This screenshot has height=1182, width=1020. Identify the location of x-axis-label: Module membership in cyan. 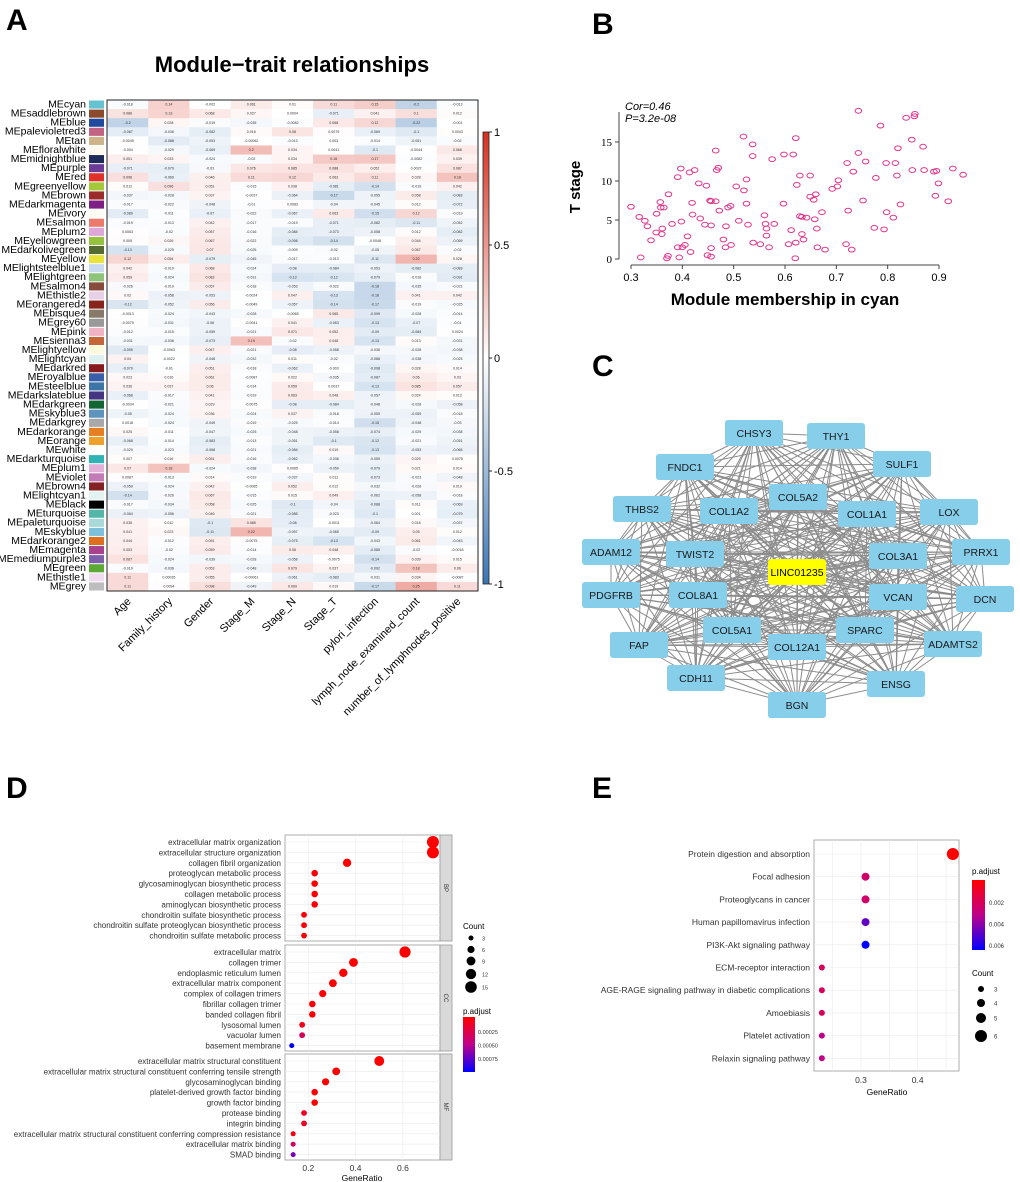
(785, 299).